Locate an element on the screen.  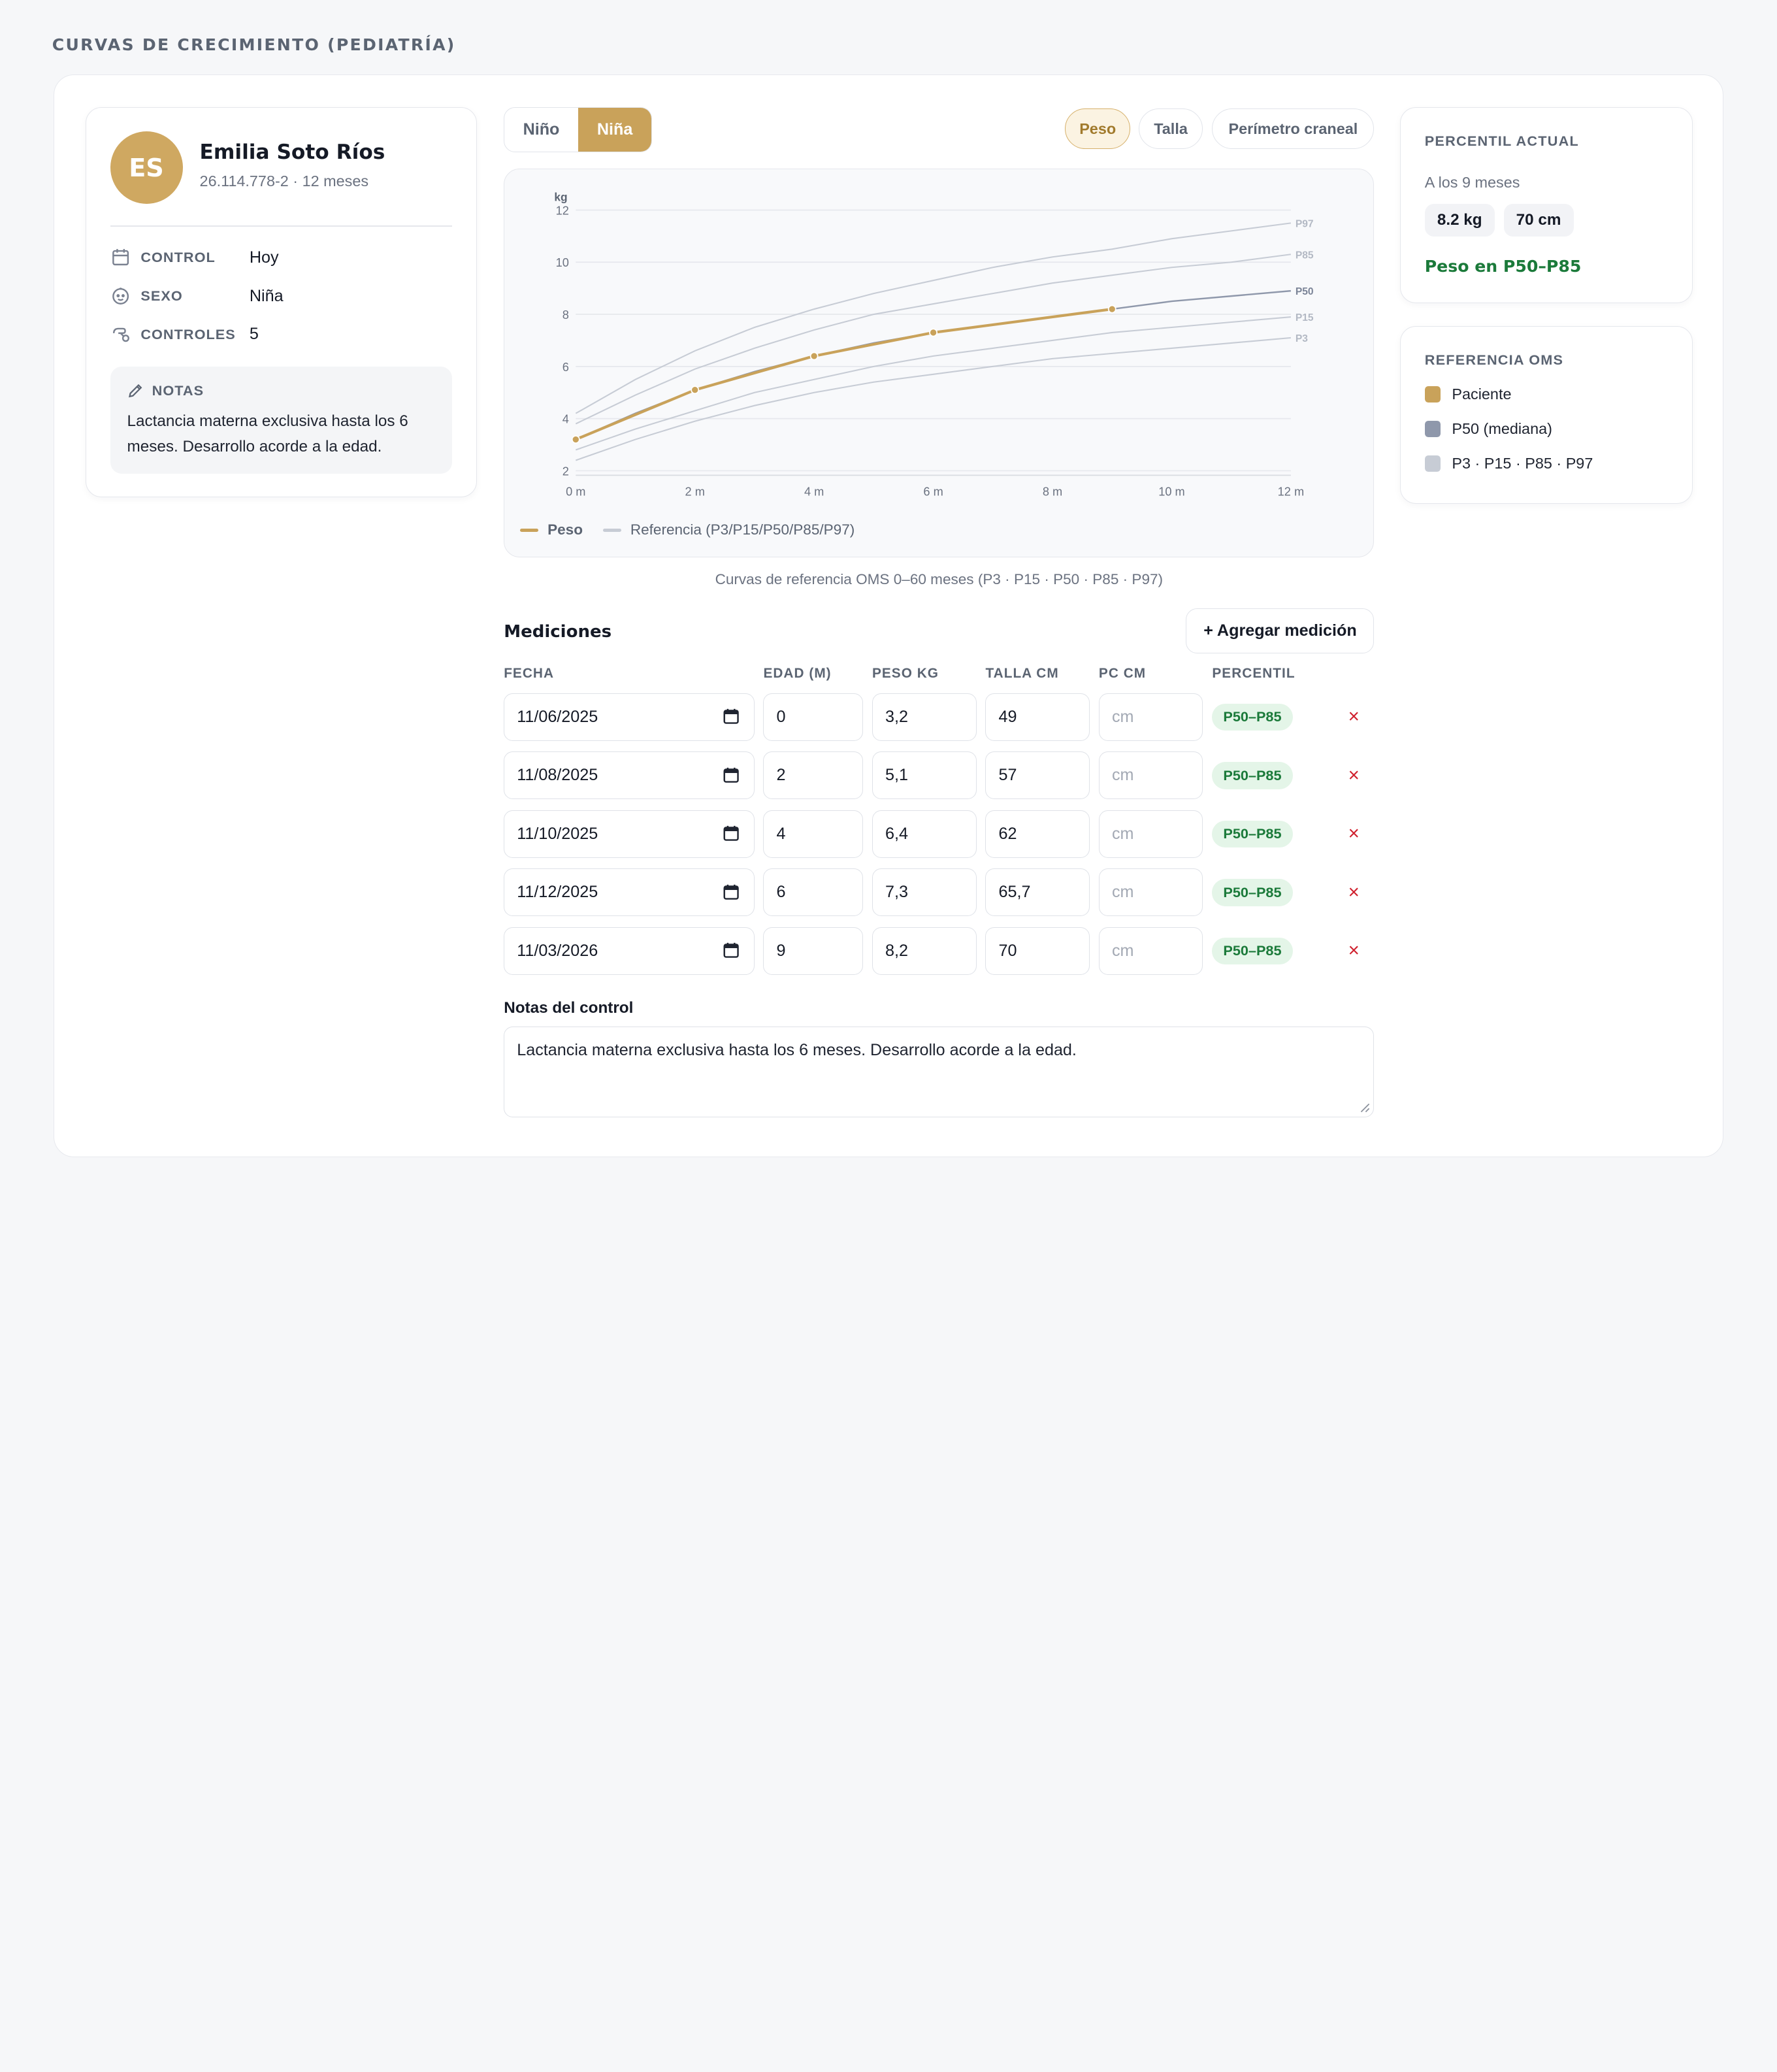
reference-line-p50 is located at coordinates (933, 365).